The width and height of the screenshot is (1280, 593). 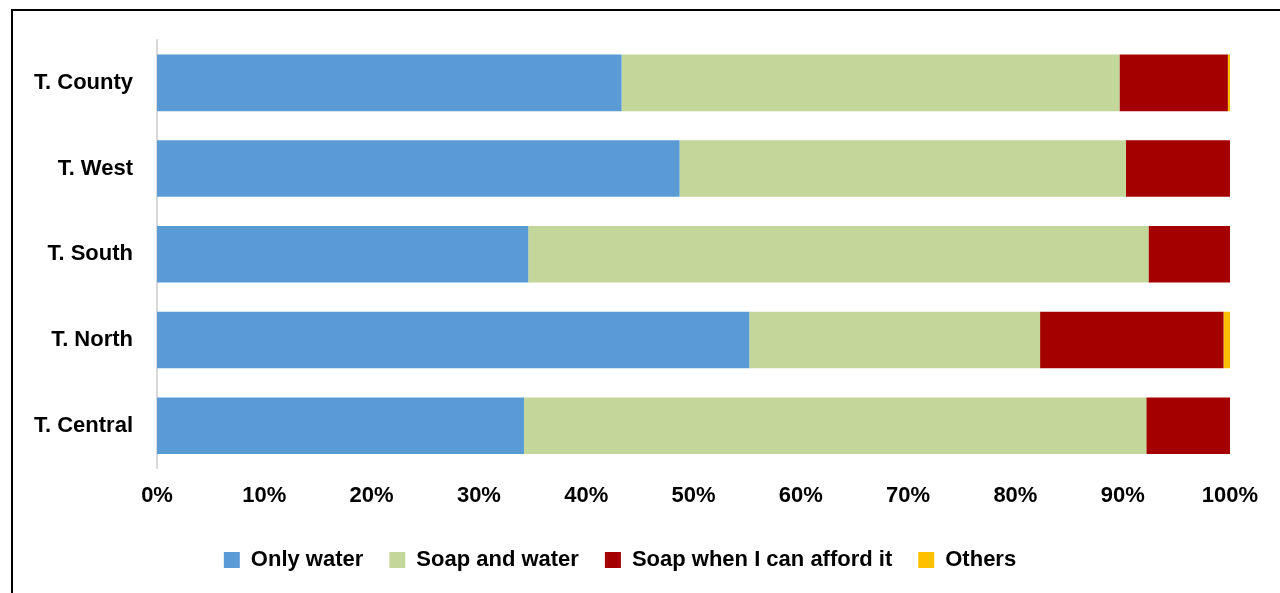 I want to click on x-tick-label: 80%, so click(x=1015, y=494).